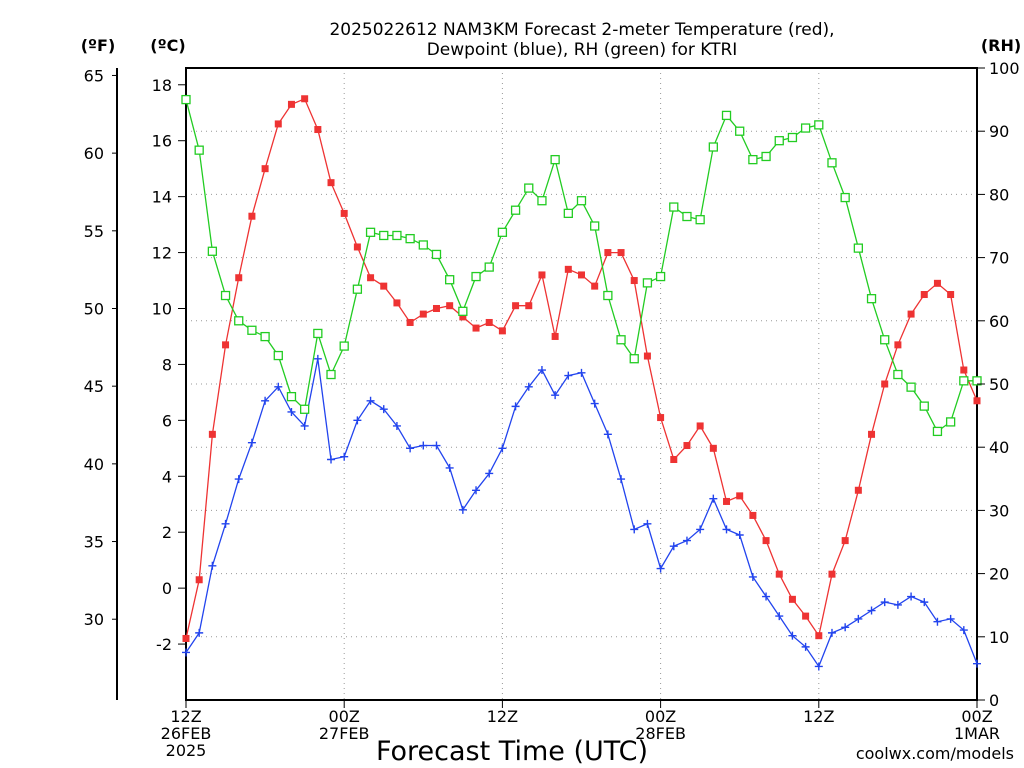  What do you see at coordinates (660, 733) in the screenshot?
I see `x-tick-label: 28FEB` at bounding box center [660, 733].